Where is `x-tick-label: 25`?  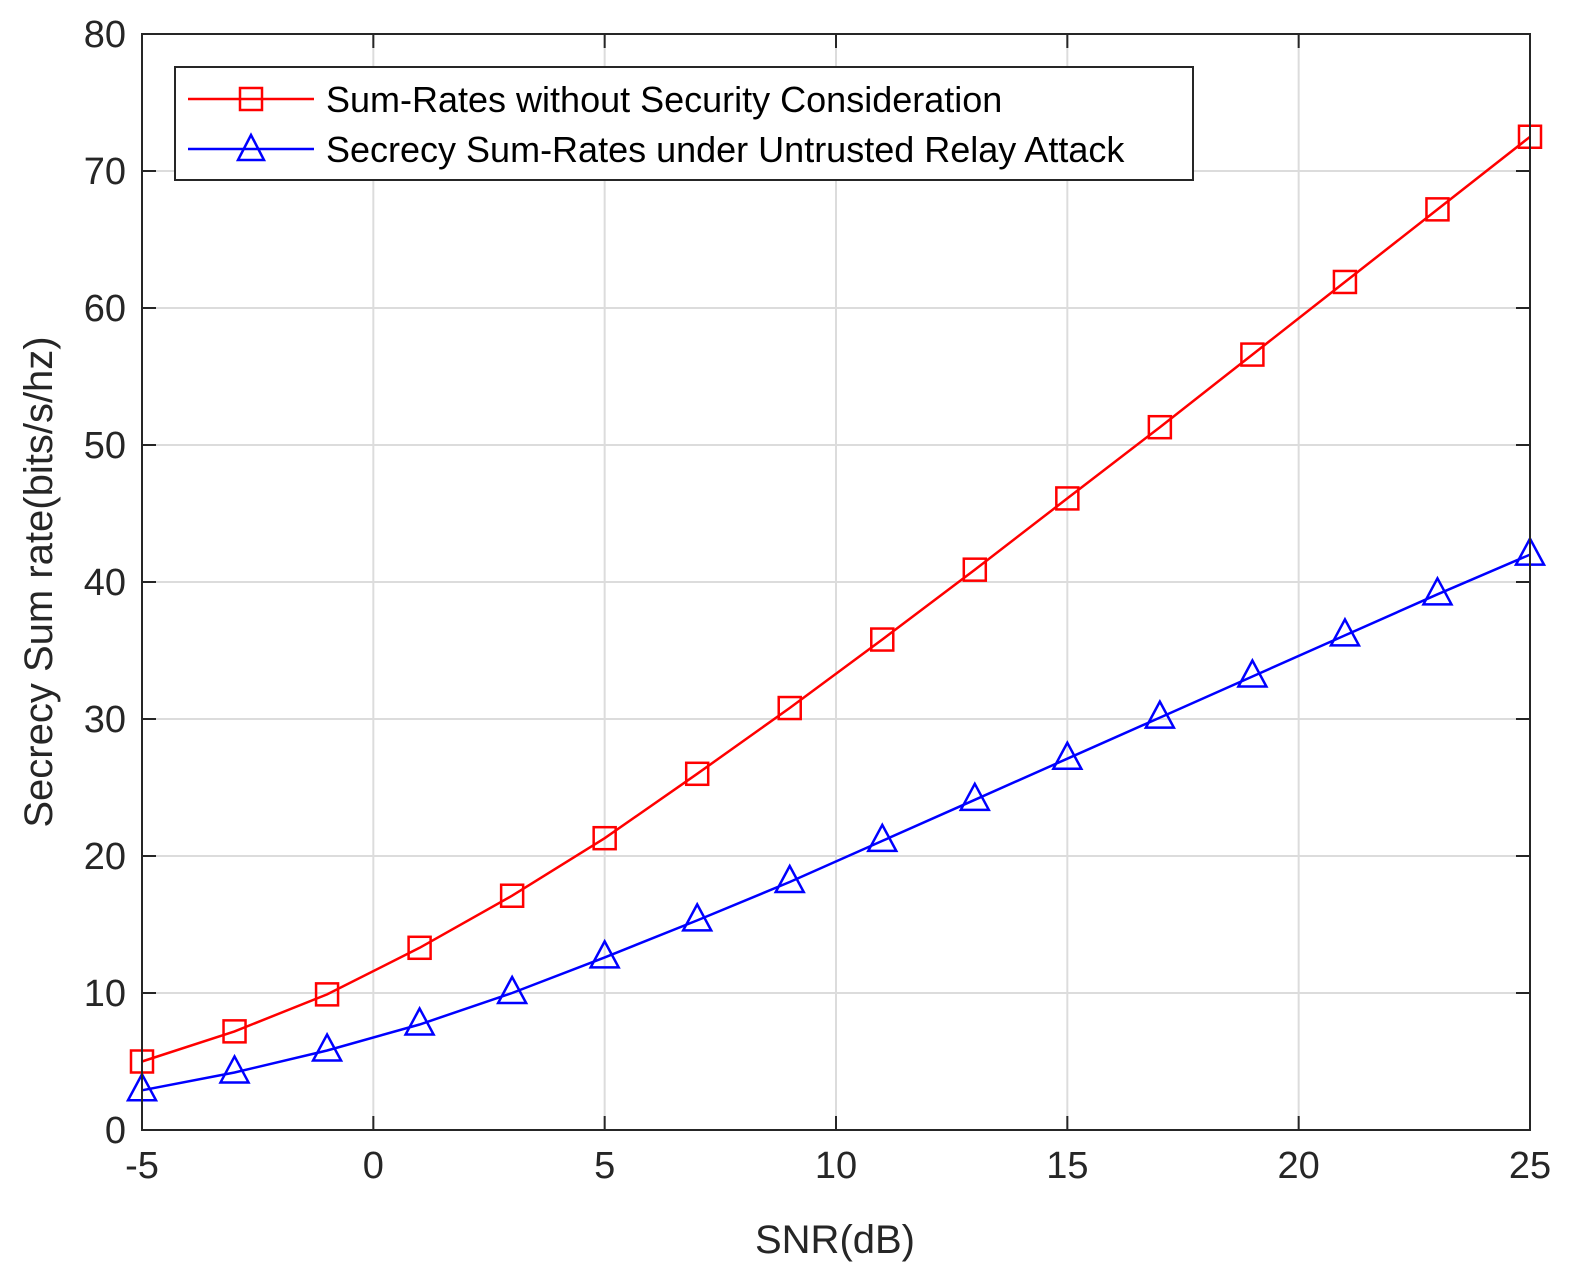 x-tick-label: 25 is located at coordinates (1530, 1166).